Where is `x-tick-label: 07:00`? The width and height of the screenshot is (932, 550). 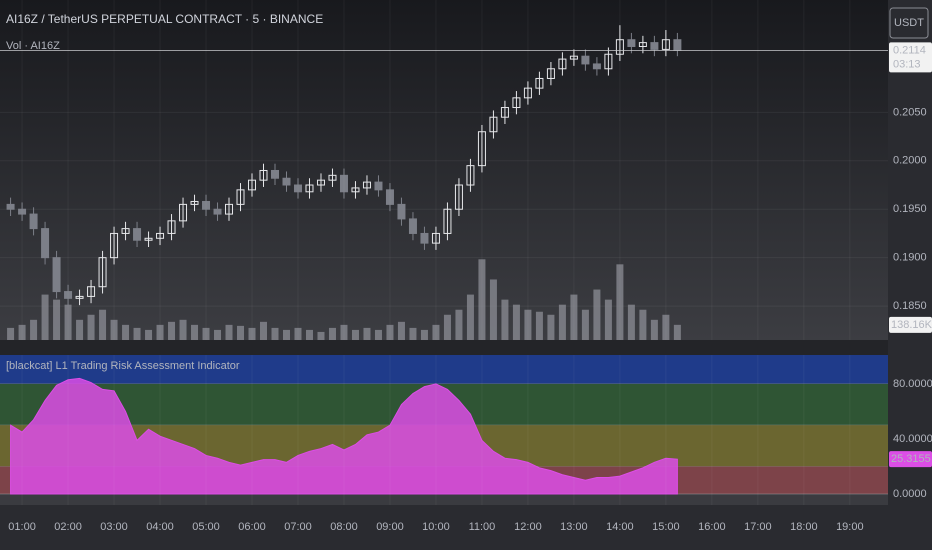
x-tick-label: 07:00 is located at coordinates (298, 527).